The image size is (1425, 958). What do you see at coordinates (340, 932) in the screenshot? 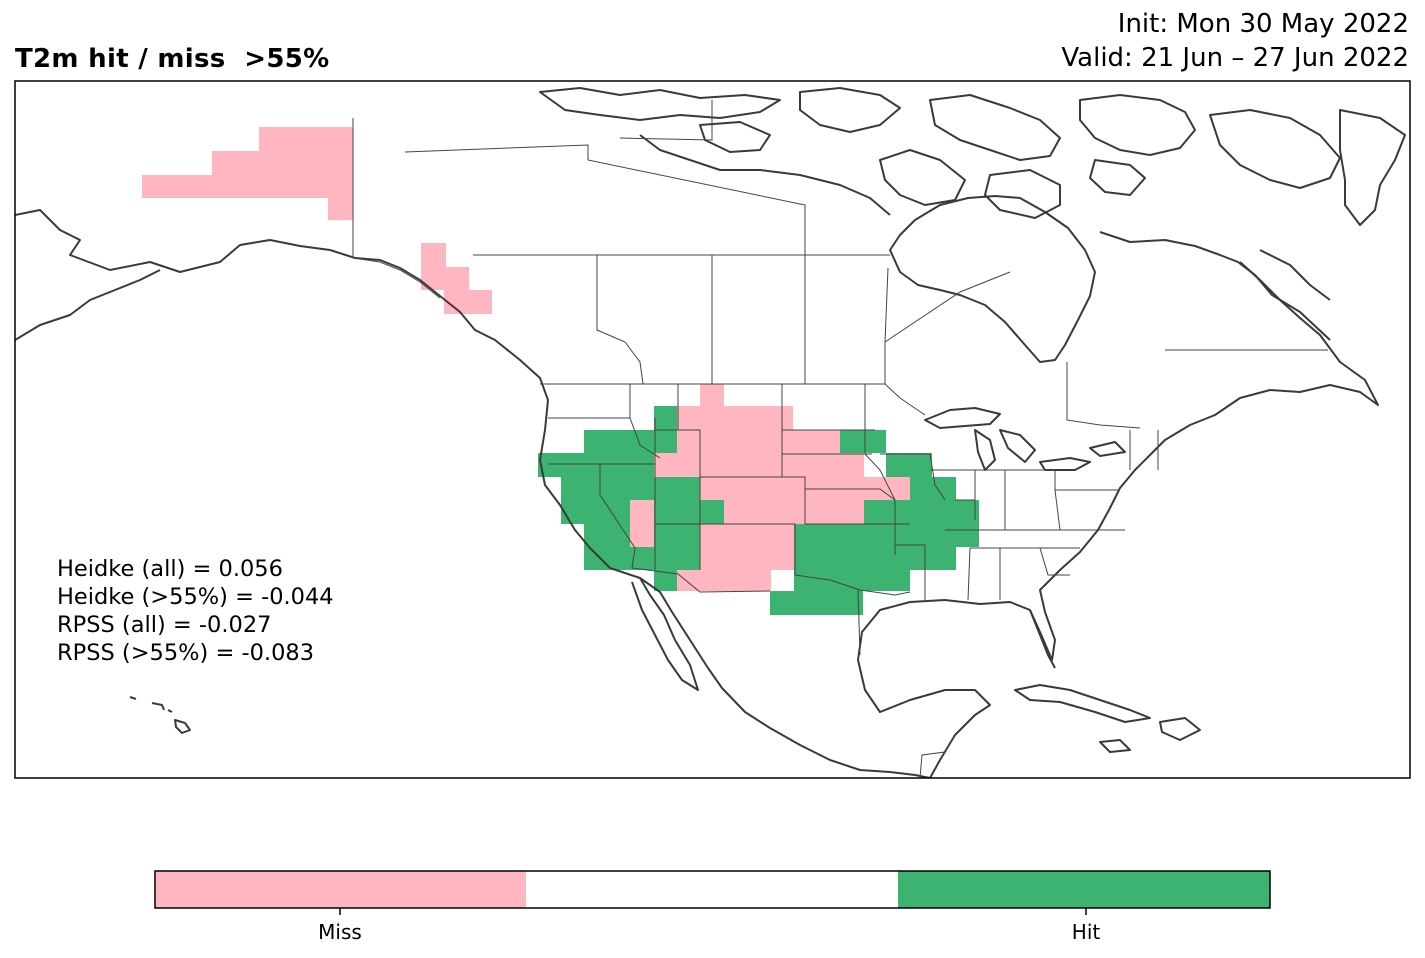
I see `legend-miss-label: Miss` at bounding box center [340, 932].